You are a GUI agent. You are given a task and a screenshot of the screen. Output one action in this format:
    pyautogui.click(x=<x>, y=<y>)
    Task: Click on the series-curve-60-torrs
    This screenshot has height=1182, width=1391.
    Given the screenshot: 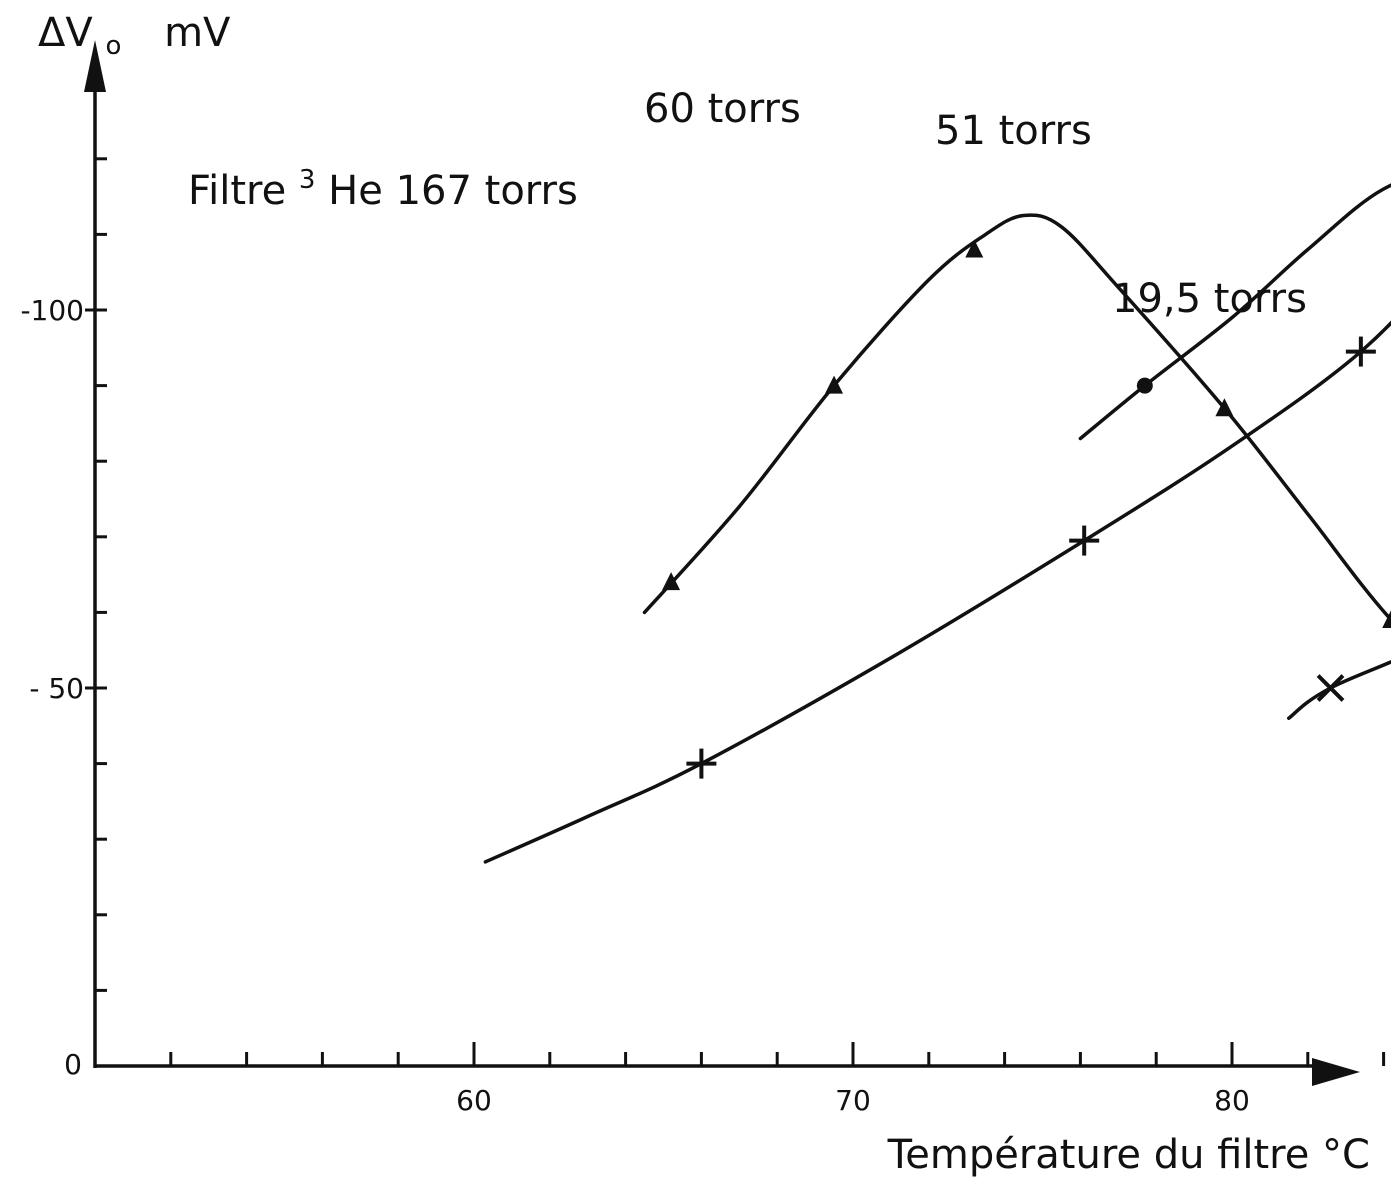 What is the action you would take?
    pyautogui.click(x=1234, y=312)
    